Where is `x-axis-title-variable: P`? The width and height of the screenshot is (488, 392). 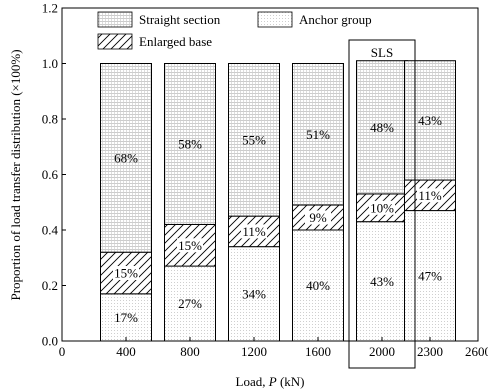 x-axis-title-variable: P is located at coordinates (272, 381).